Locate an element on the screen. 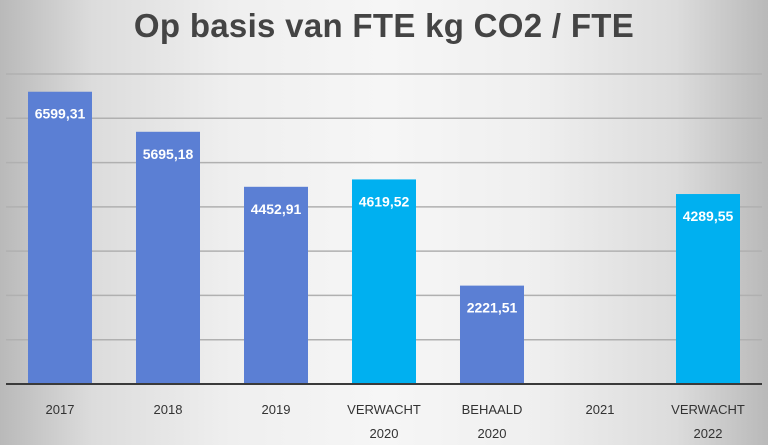 This screenshot has height=445, width=768. x-tick-label-5-0: 2021 is located at coordinates (600, 409).